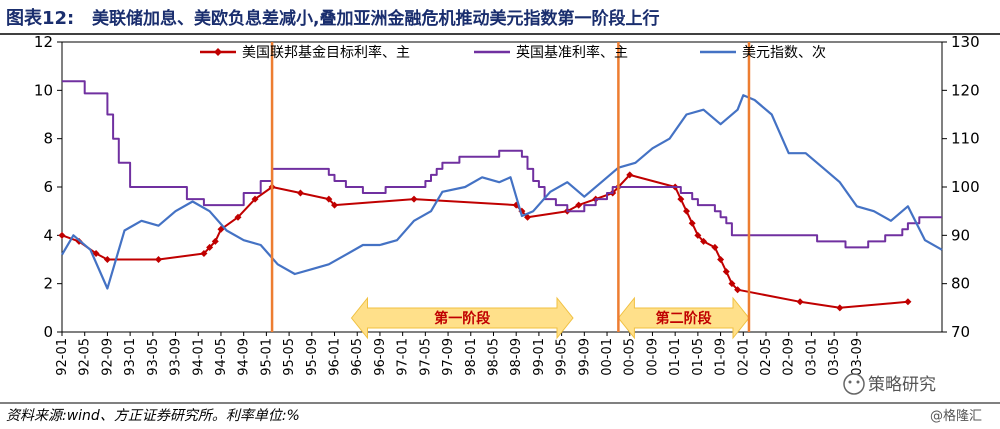 The height and width of the screenshot is (429, 1000). Describe the element at coordinates (965, 90) in the screenshot. I see `right-y-tick-label: 120` at that location.